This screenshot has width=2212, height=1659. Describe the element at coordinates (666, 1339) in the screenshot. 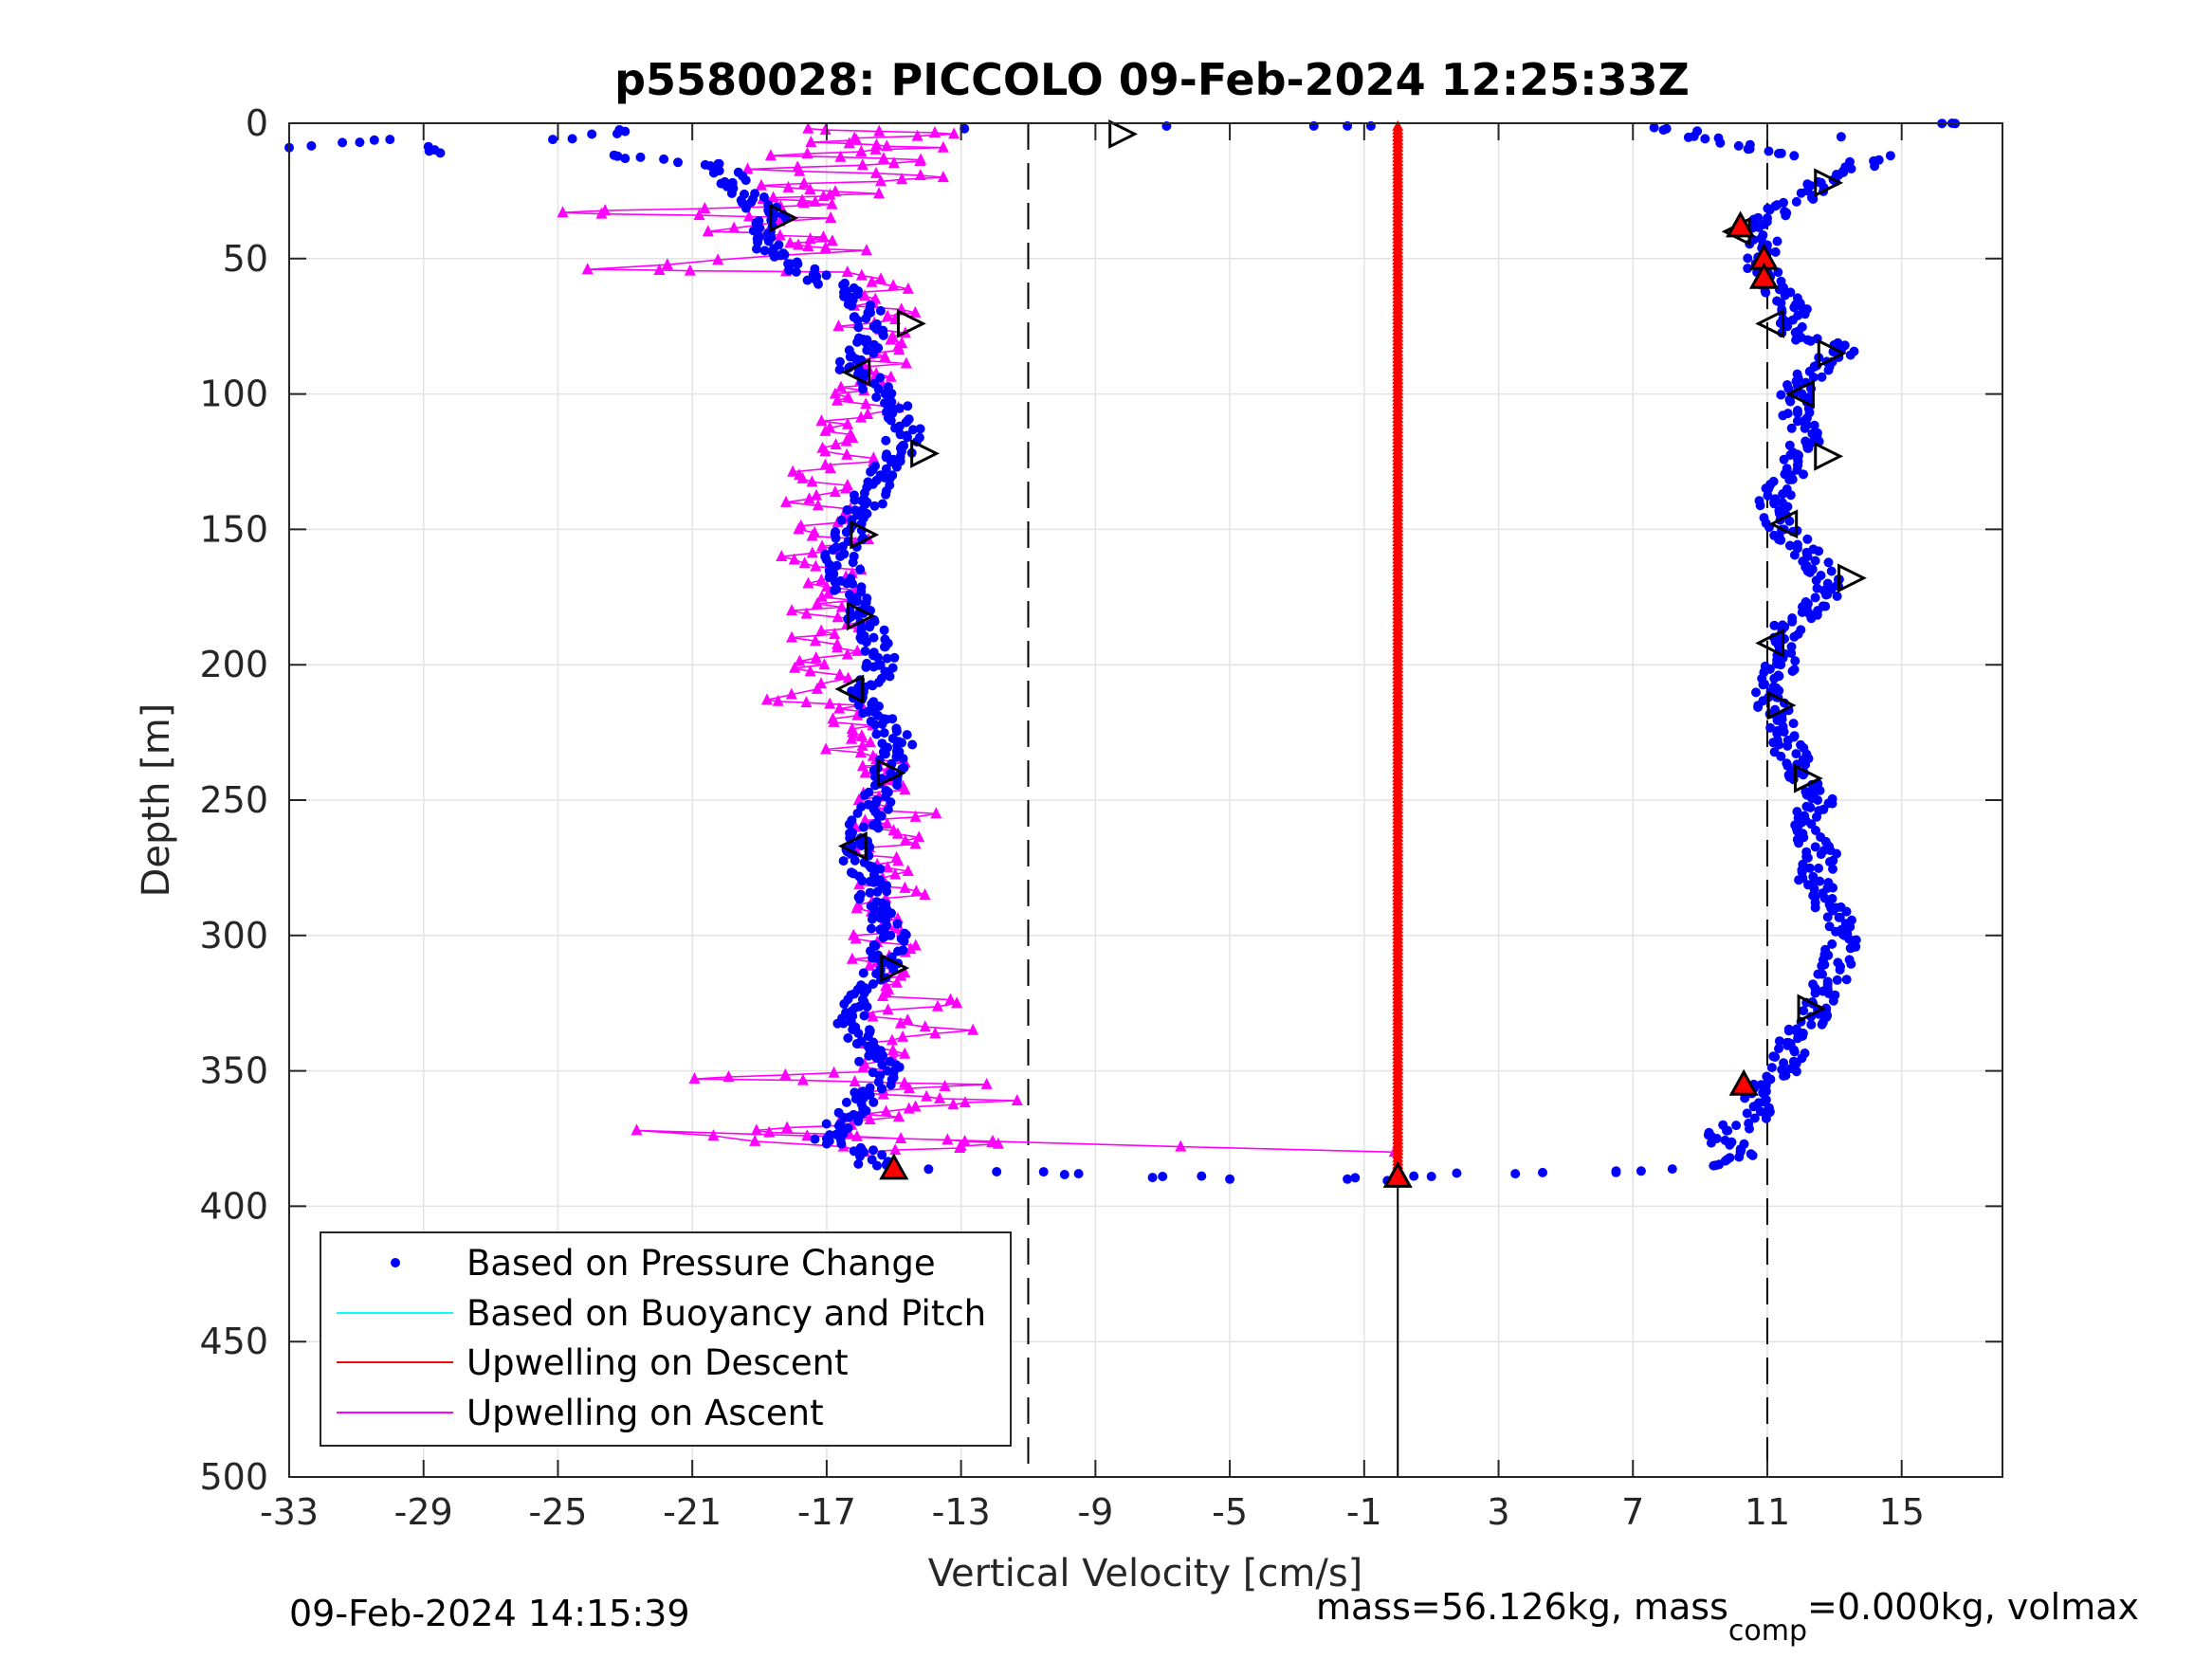

I see `legend-box` at that location.